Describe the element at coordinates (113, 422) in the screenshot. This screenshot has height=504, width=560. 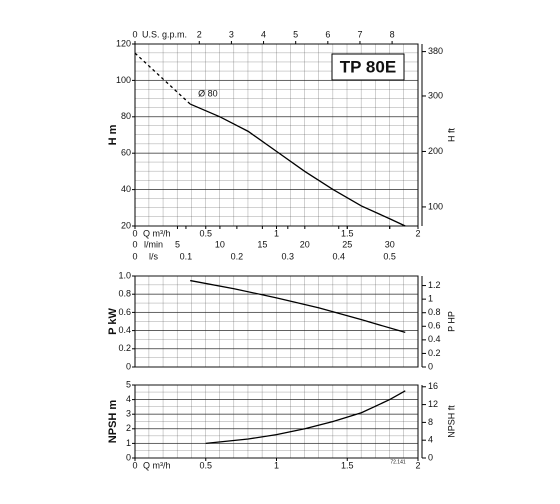
I see `y-axis-label: NPSH m` at that location.